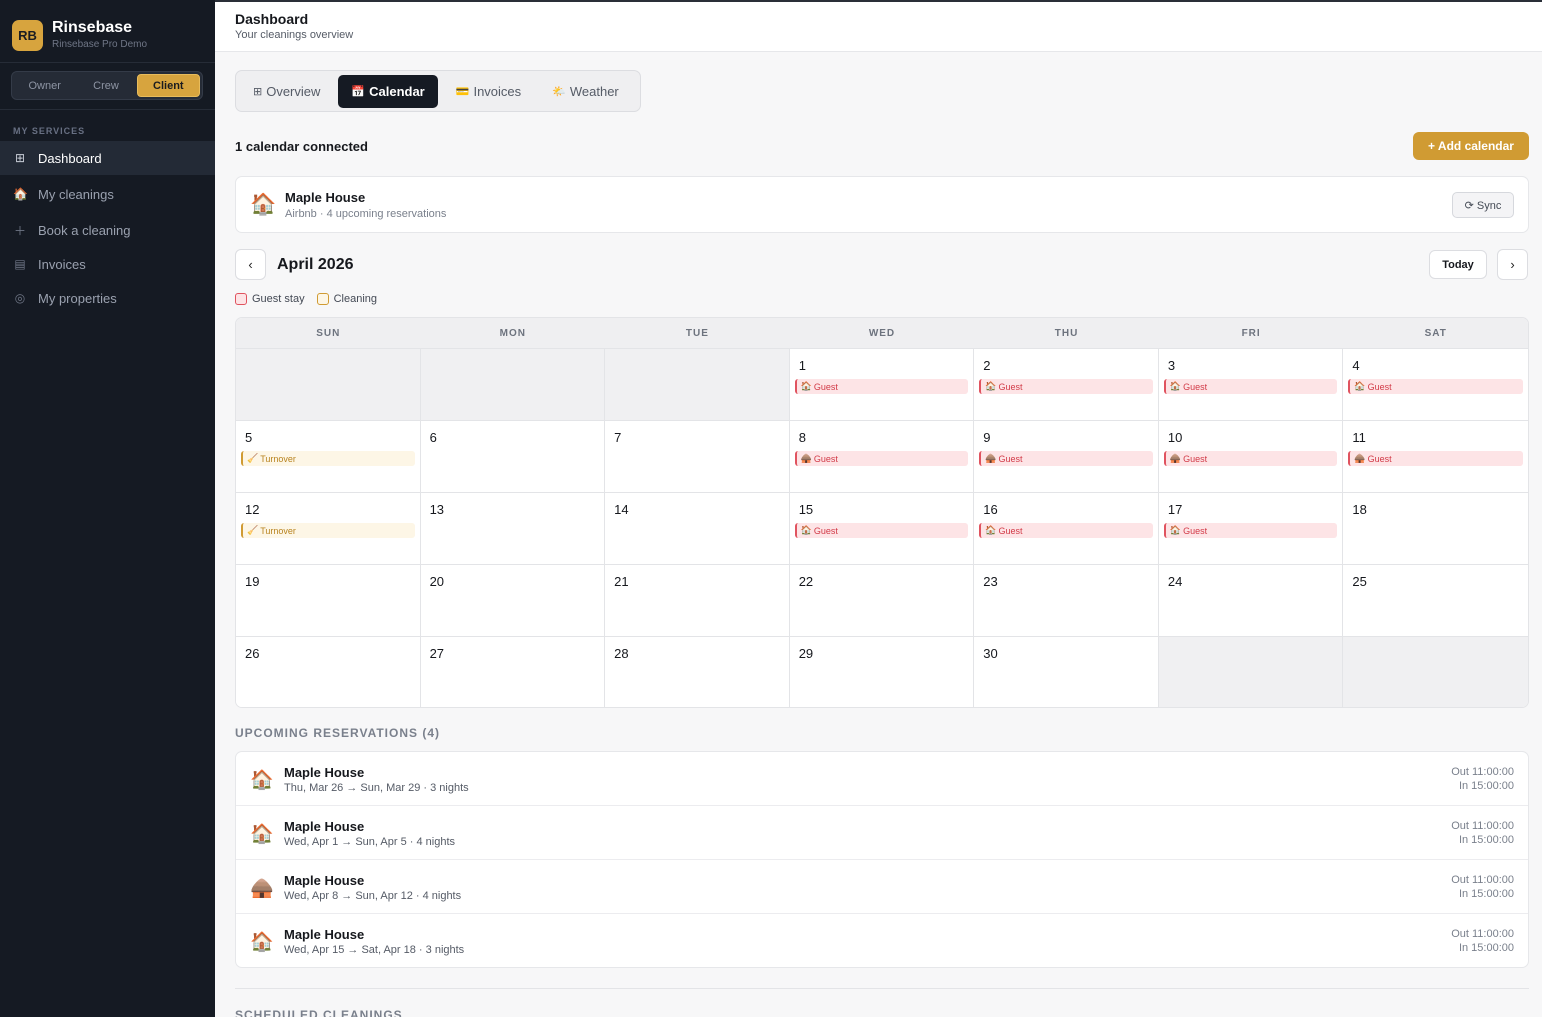 The image size is (1542, 1017). What do you see at coordinates (286, 91) in the screenshot?
I see `tab-overview: ⊞ Overview` at bounding box center [286, 91].